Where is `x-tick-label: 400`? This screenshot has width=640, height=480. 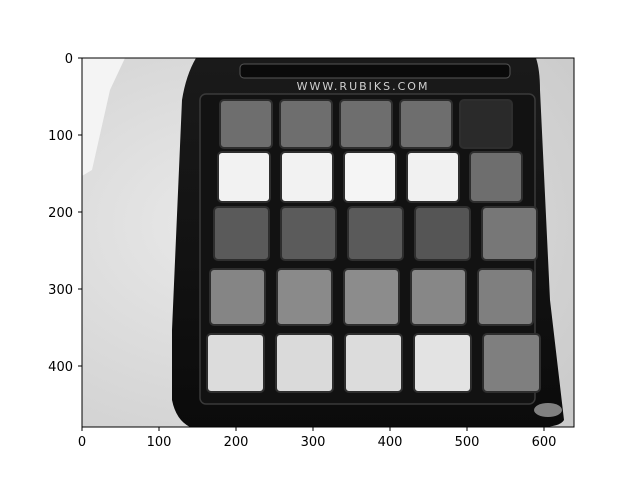
x-tick-label: 400 is located at coordinates (390, 442).